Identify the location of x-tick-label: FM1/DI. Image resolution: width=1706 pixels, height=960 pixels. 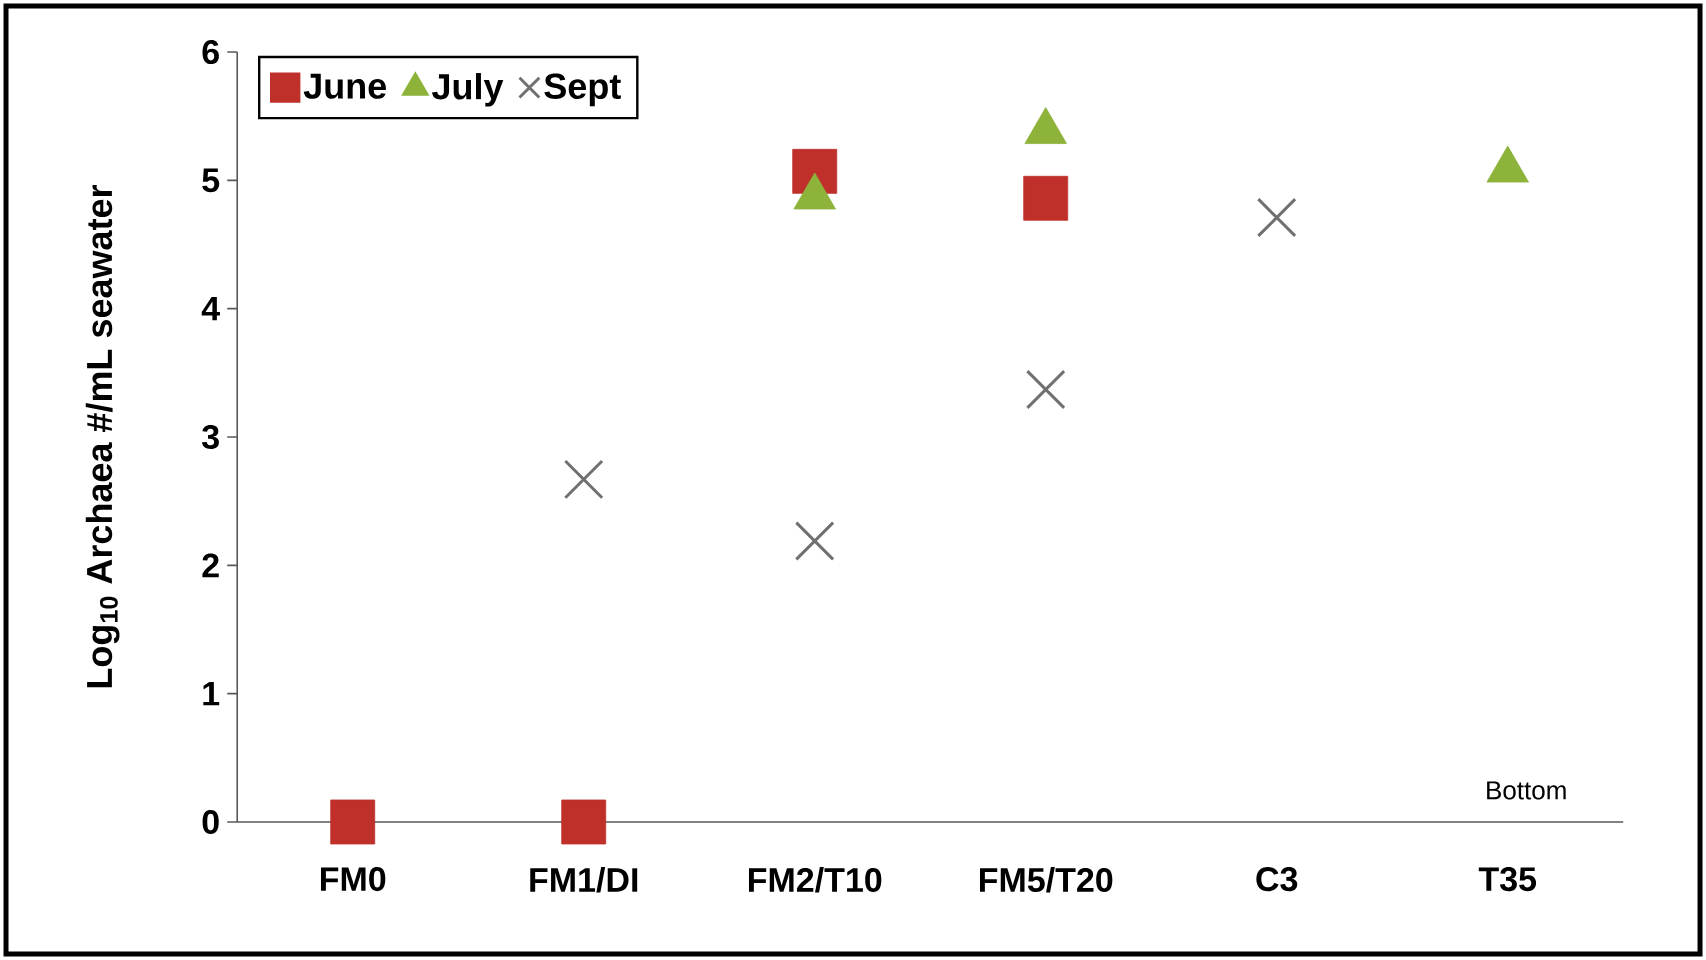
(584, 880).